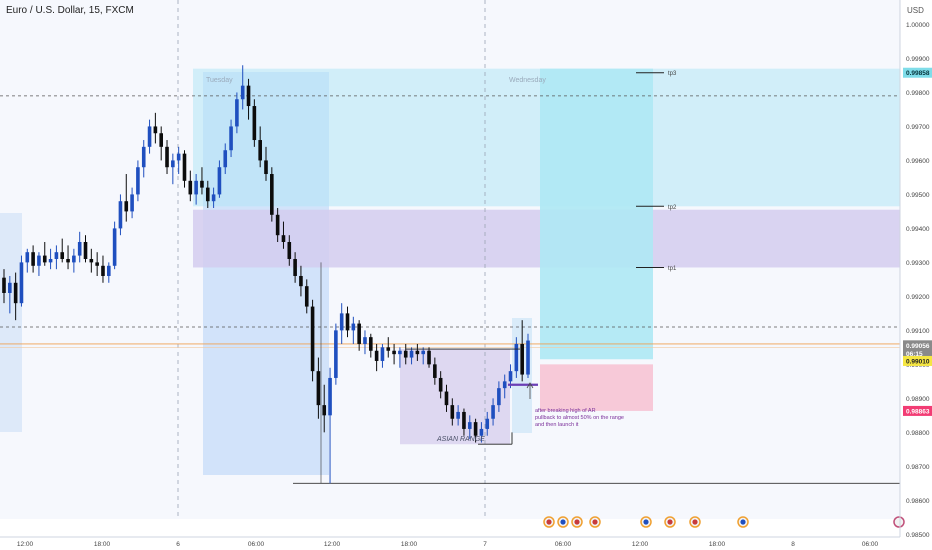  I want to click on time-tick-0: 12:00, so click(25, 544).